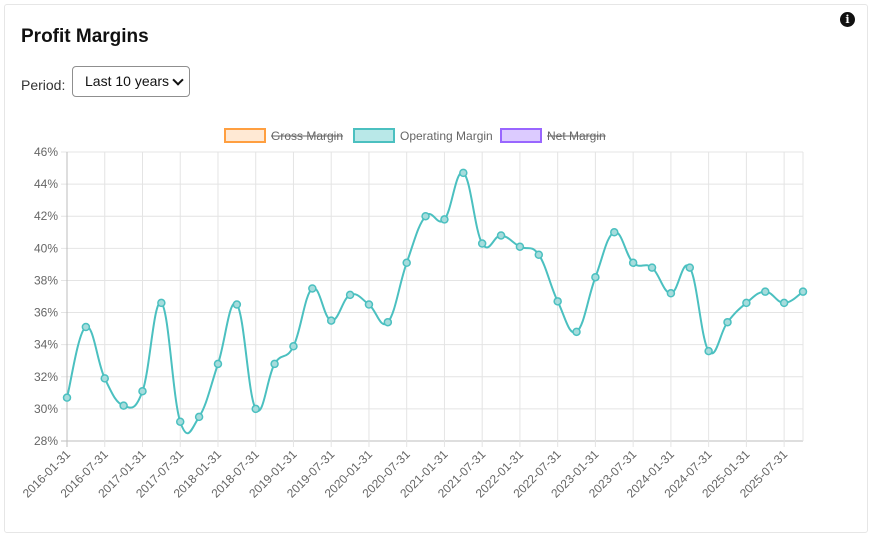 The image size is (874, 539). What do you see at coordinates (85, 36) in the screenshot?
I see `chart-title: Profit Margins` at bounding box center [85, 36].